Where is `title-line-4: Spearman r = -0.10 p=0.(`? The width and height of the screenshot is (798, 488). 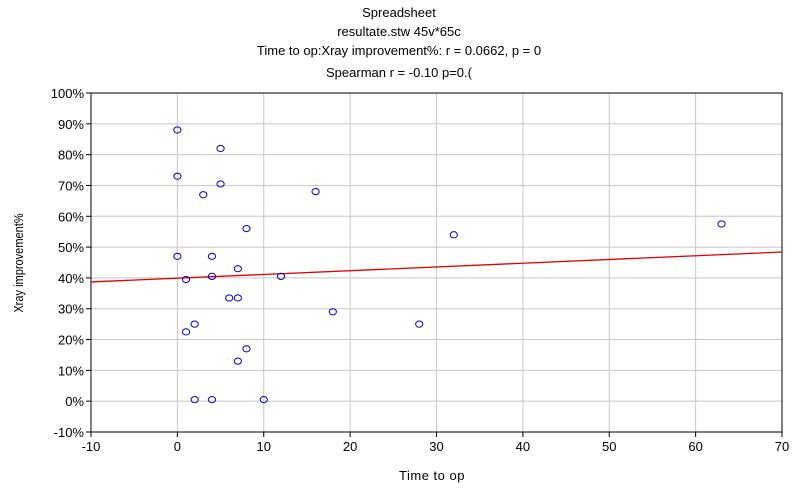 title-line-4: Spearman r = -0.10 p=0.( is located at coordinates (399, 72).